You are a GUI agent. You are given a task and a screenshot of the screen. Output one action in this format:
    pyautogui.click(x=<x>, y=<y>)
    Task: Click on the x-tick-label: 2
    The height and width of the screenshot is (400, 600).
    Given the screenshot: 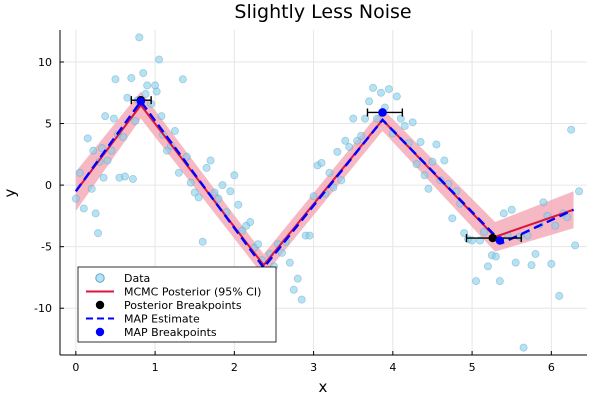 What is the action you would take?
    pyautogui.click(x=234, y=367)
    